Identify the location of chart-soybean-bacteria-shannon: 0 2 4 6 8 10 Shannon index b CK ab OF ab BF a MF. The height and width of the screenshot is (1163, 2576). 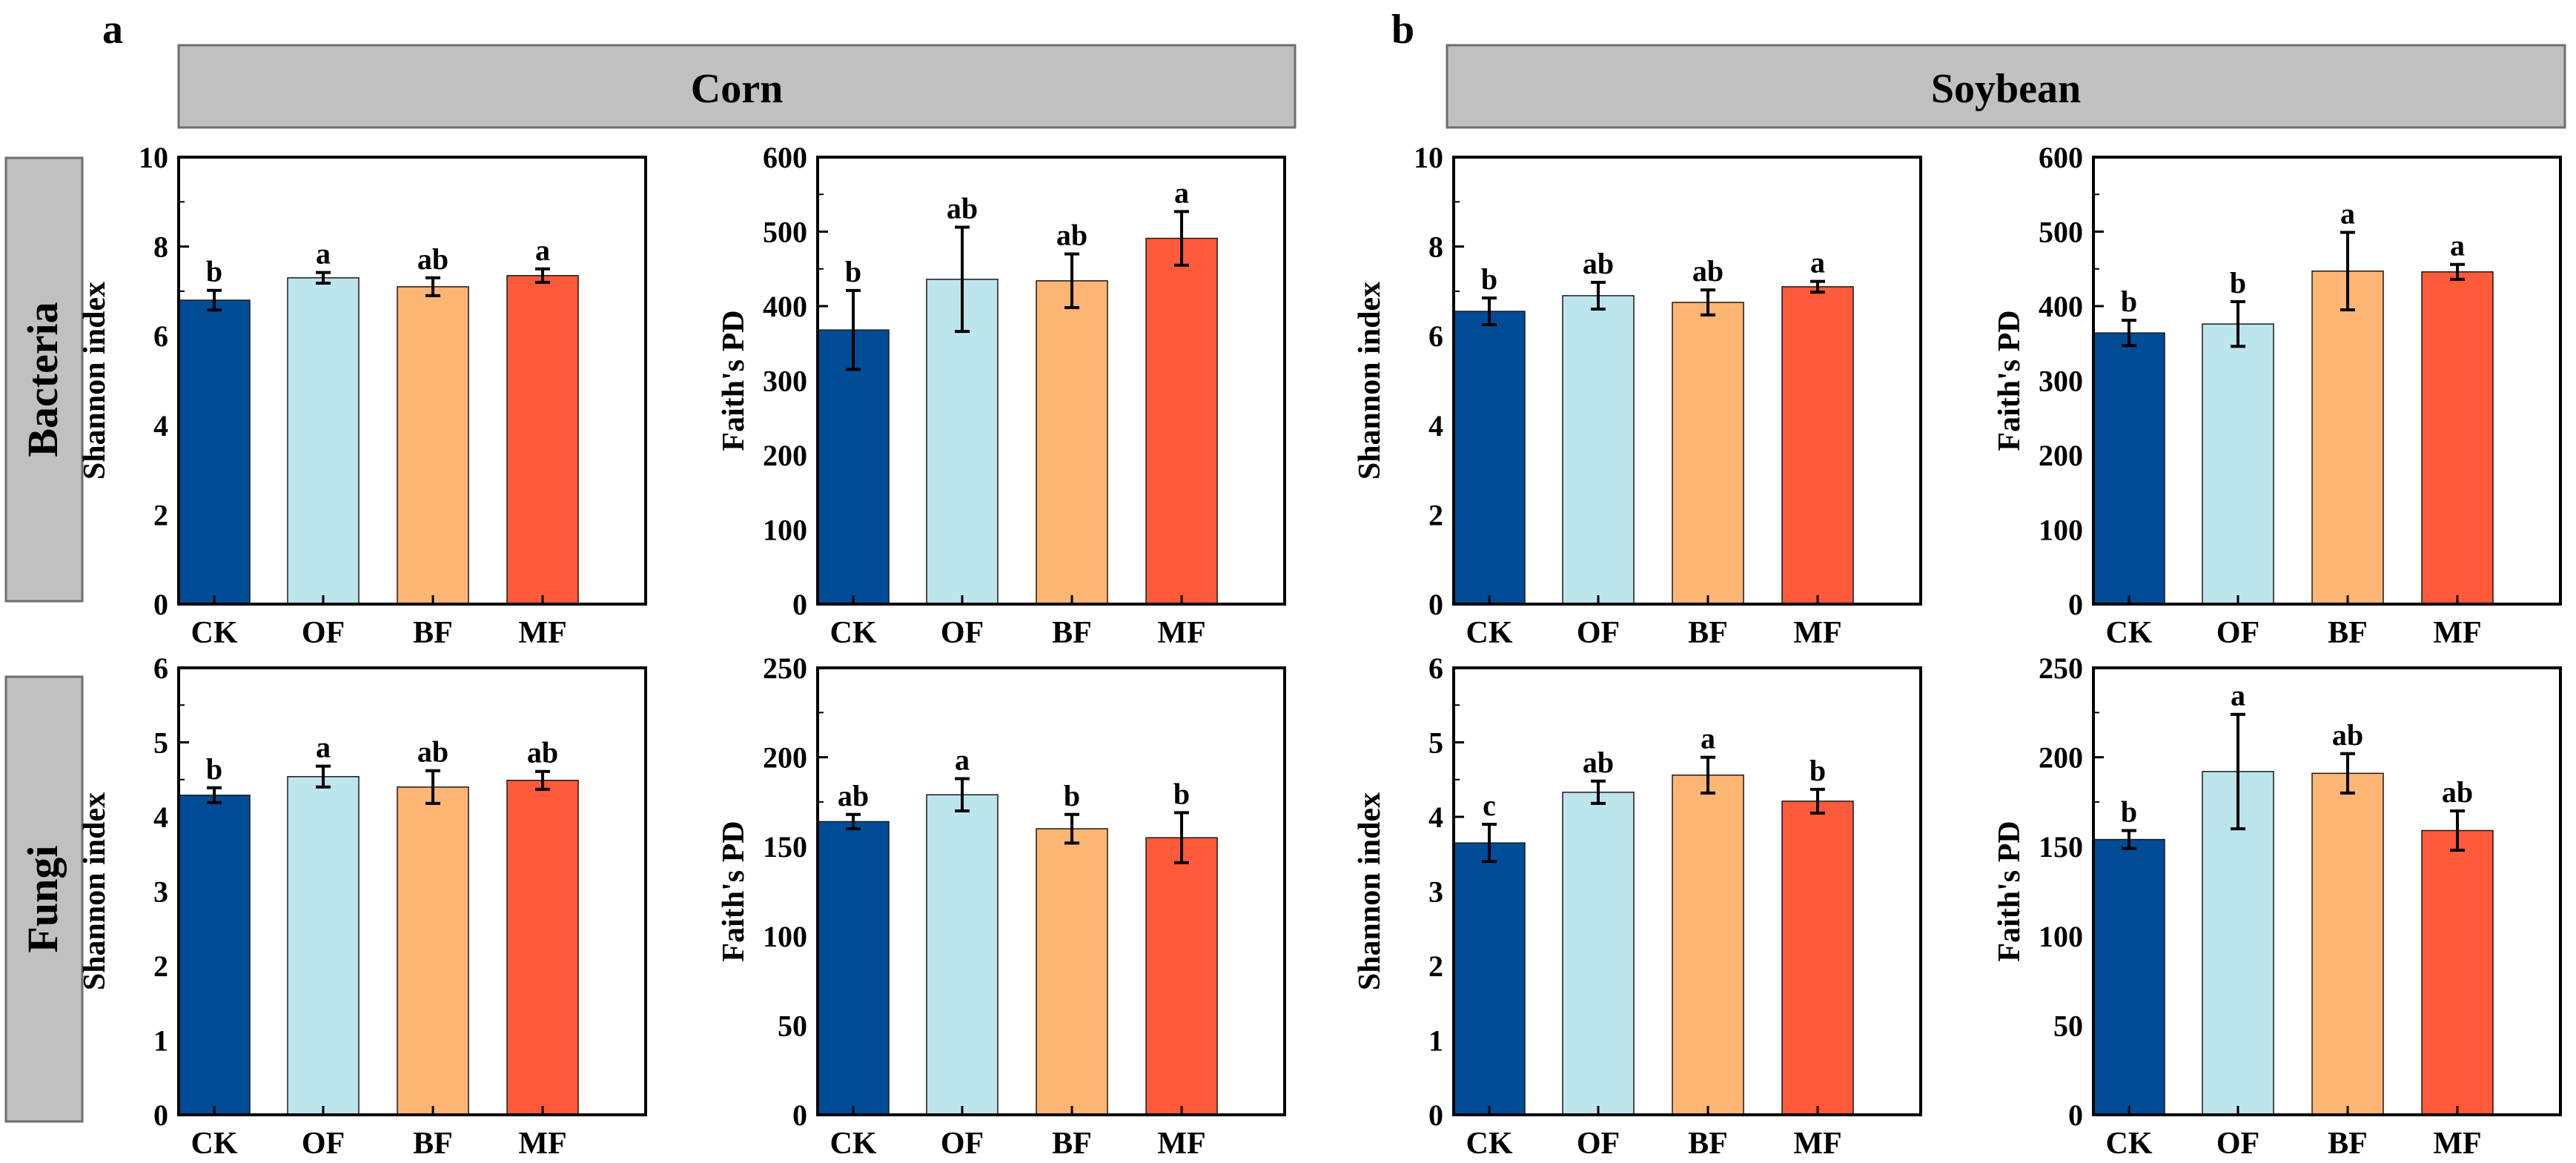
(1637, 395).